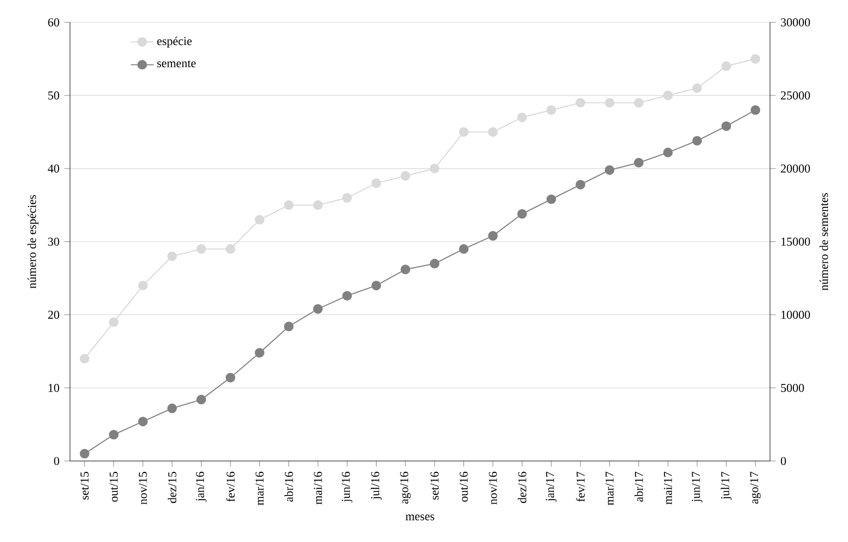 The image size is (848, 542). Describe the element at coordinates (201, 487) in the screenshot. I see `x-tick-label: jan/16` at that location.